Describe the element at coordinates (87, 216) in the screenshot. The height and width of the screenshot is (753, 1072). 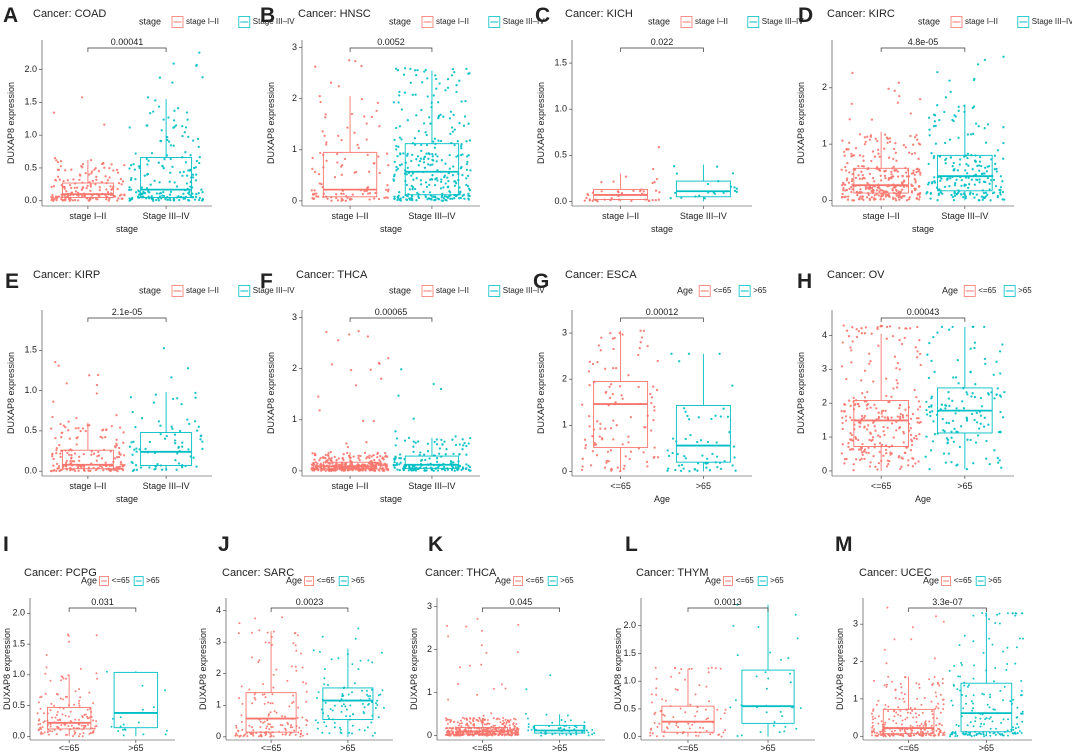
I see `x-tick-label: stage I–II` at that location.